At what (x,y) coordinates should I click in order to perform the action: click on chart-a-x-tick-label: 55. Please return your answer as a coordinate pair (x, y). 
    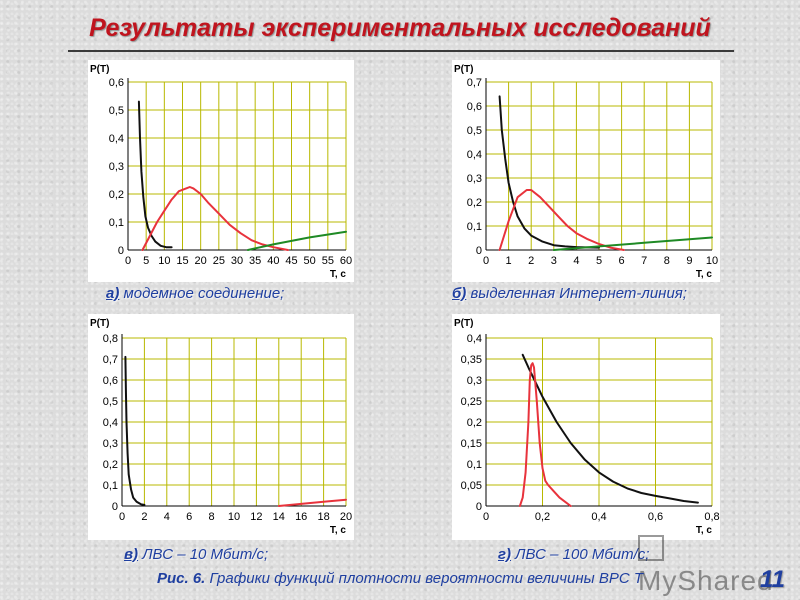
    Looking at the image, I should click on (328, 261).